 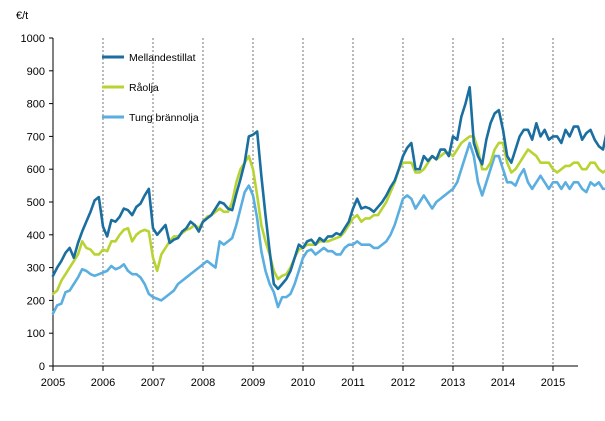 What do you see at coordinates (53, 383) in the screenshot?
I see `x-tick-label: 2005` at bounding box center [53, 383].